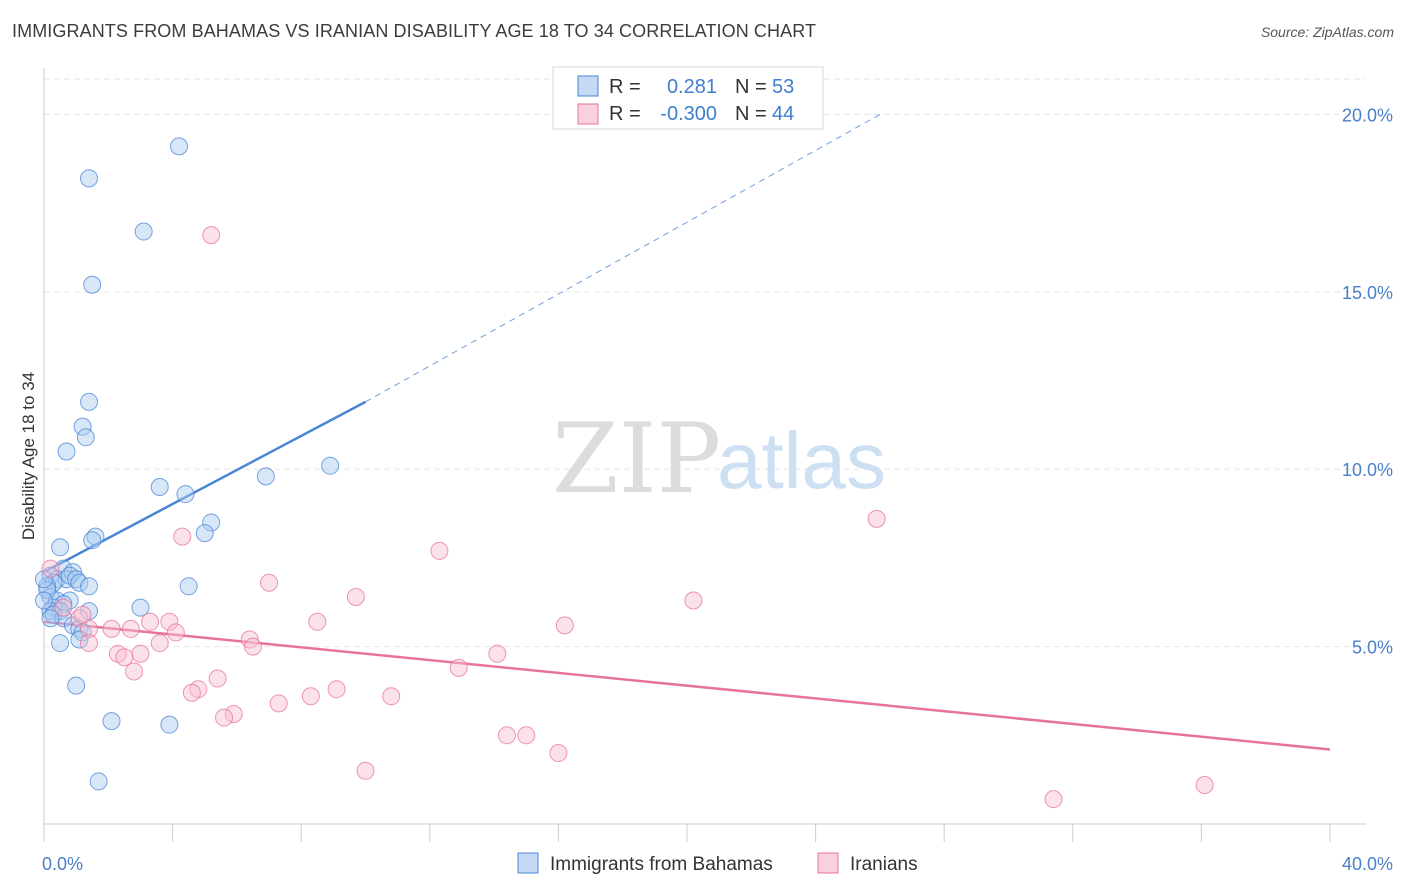 This screenshot has width=1406, height=892. Describe the element at coordinates (28, 456) in the screenshot. I see `y-axis-label: Disability Age 18 to 34` at that location.